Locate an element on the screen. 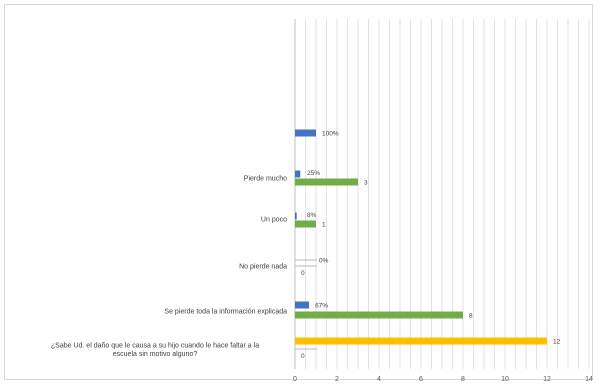  category-label: Un poco is located at coordinates (274, 220).